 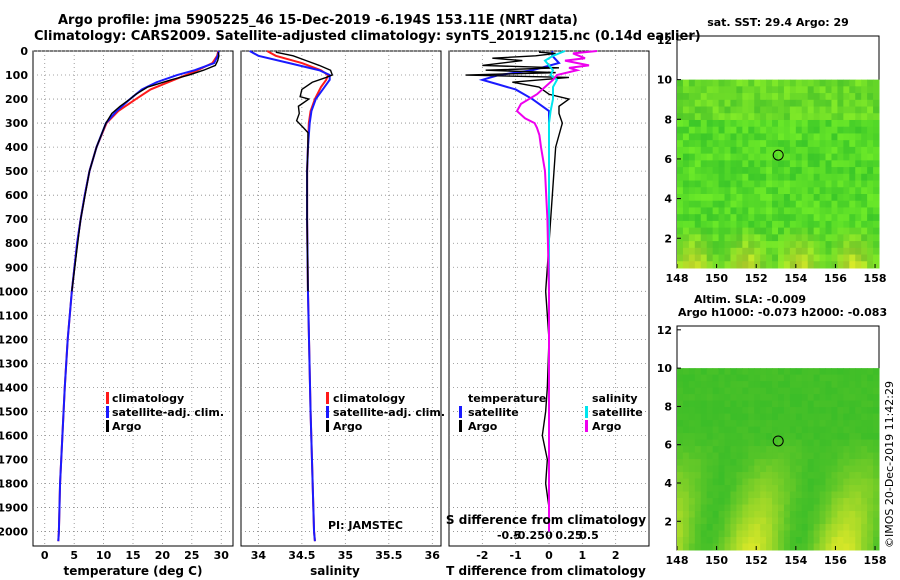 I want to click on float-location-marker, so click(x=778, y=441).